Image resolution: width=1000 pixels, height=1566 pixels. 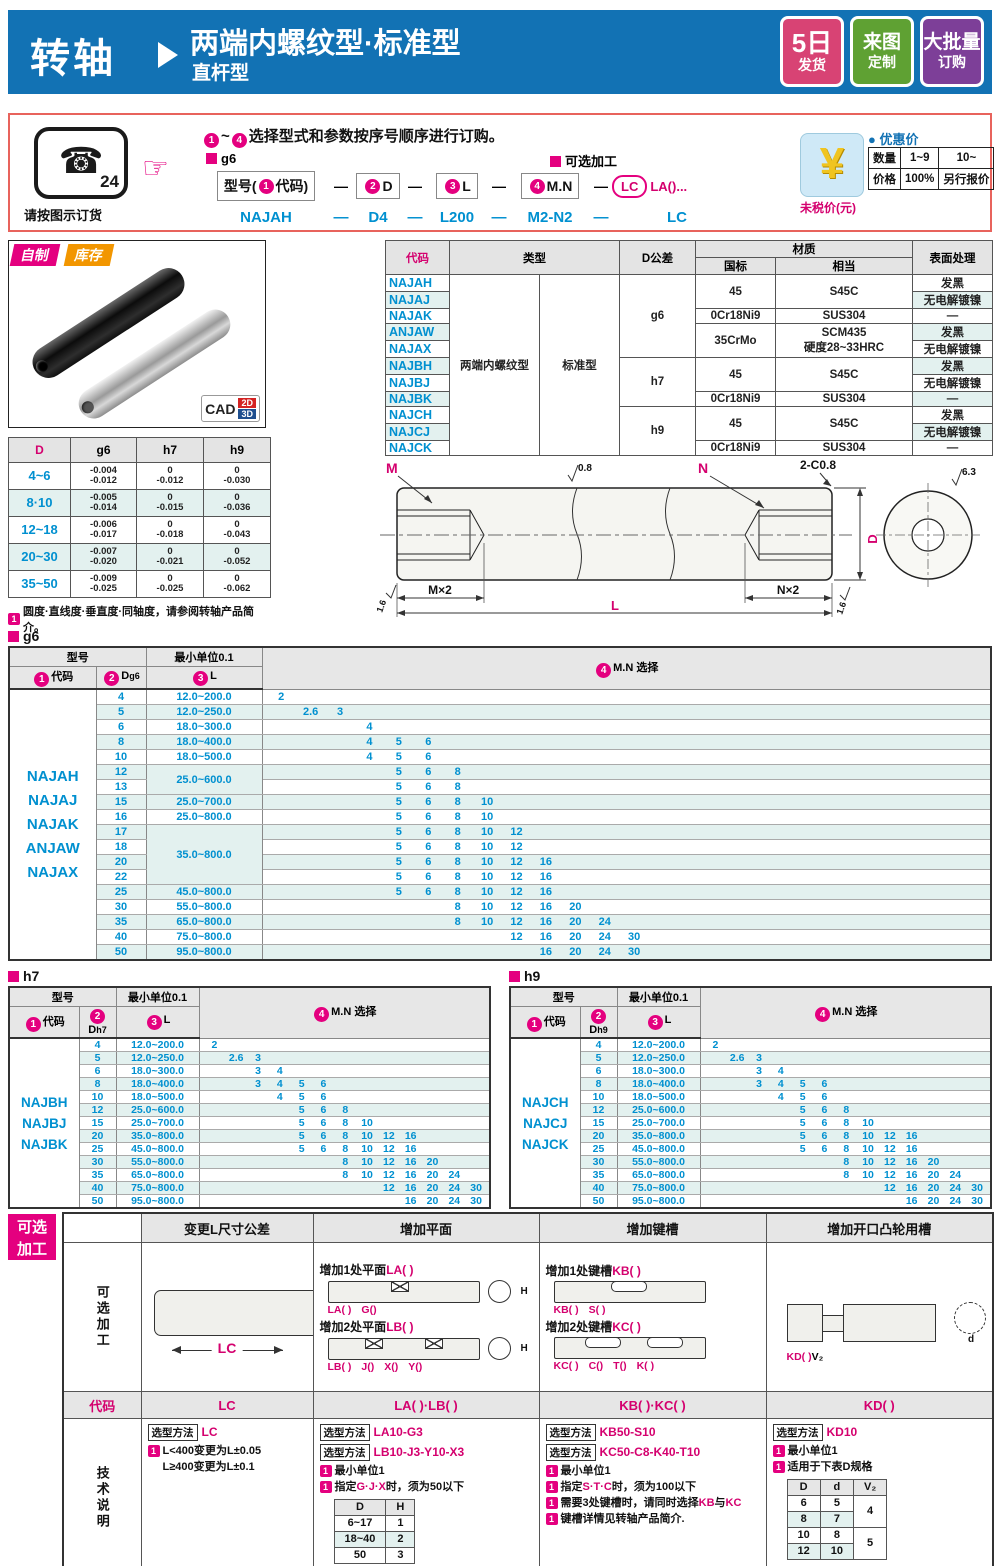 What do you see at coordinates (788, 590) in the screenshot?
I see `svg-text: N×2` at bounding box center [788, 590].